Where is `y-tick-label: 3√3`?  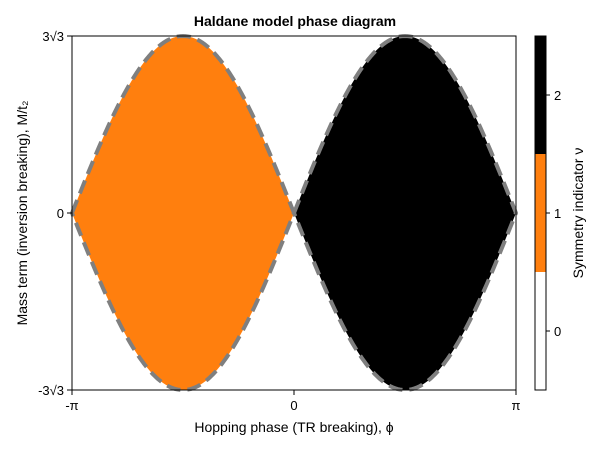
y-tick-label: 3√3 is located at coordinates (53, 36).